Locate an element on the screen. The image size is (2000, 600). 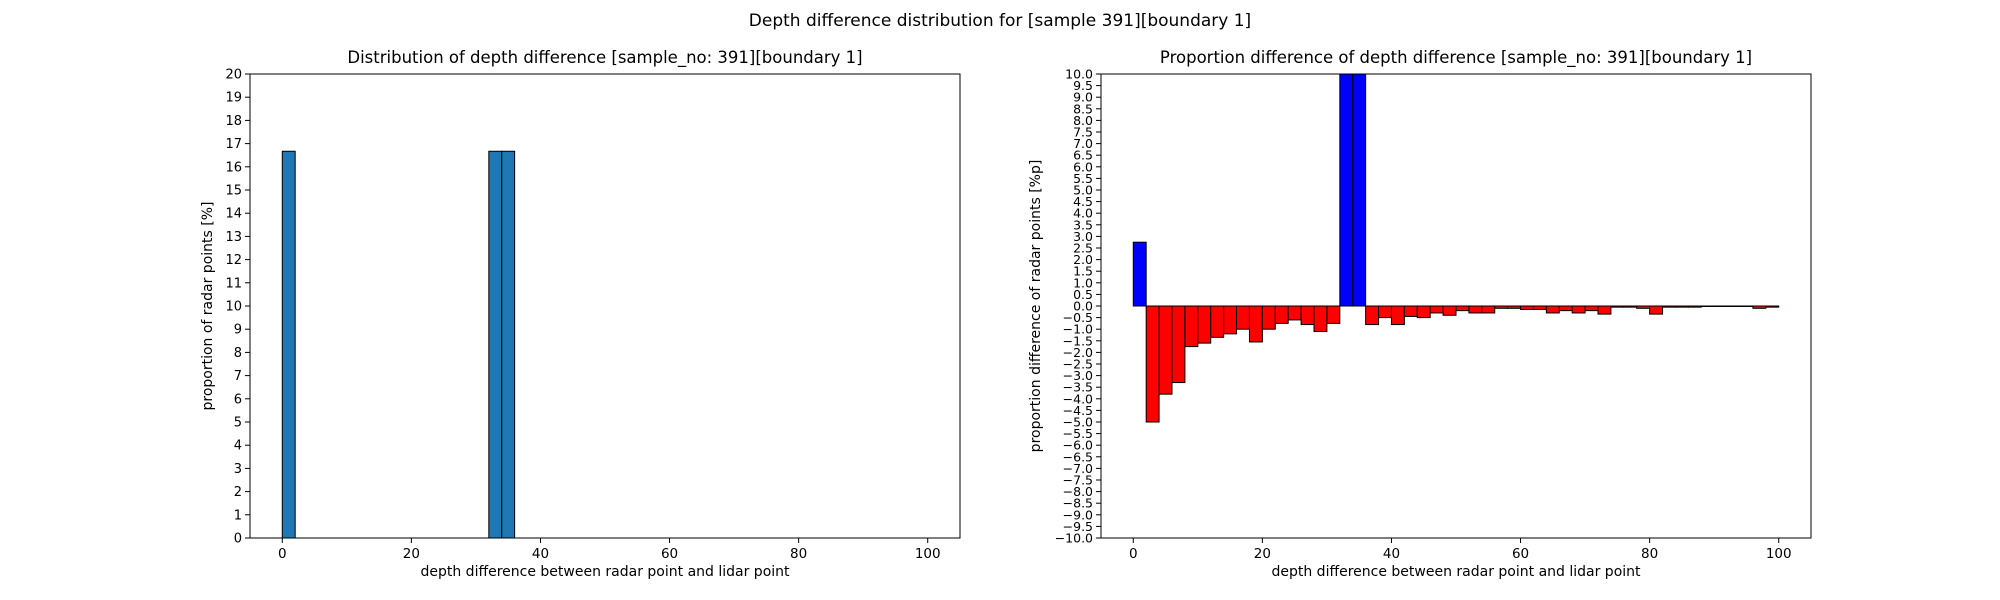
y-tick-label: 10 is located at coordinates (233, 307).